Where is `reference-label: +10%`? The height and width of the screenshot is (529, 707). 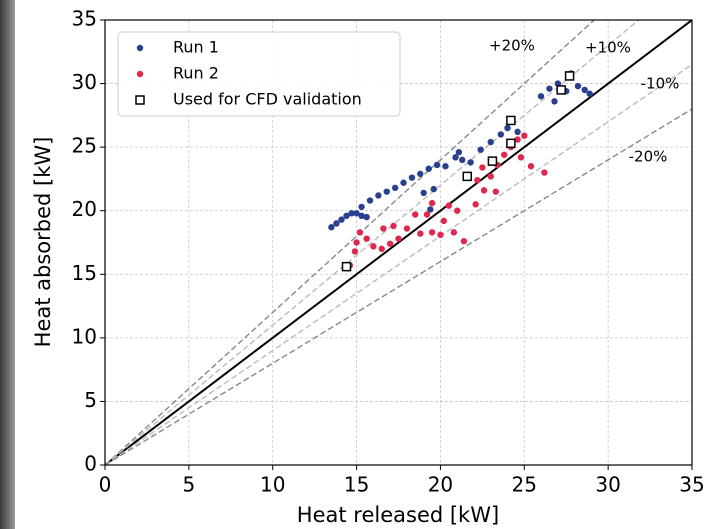 reference-label: +10% is located at coordinates (608, 48).